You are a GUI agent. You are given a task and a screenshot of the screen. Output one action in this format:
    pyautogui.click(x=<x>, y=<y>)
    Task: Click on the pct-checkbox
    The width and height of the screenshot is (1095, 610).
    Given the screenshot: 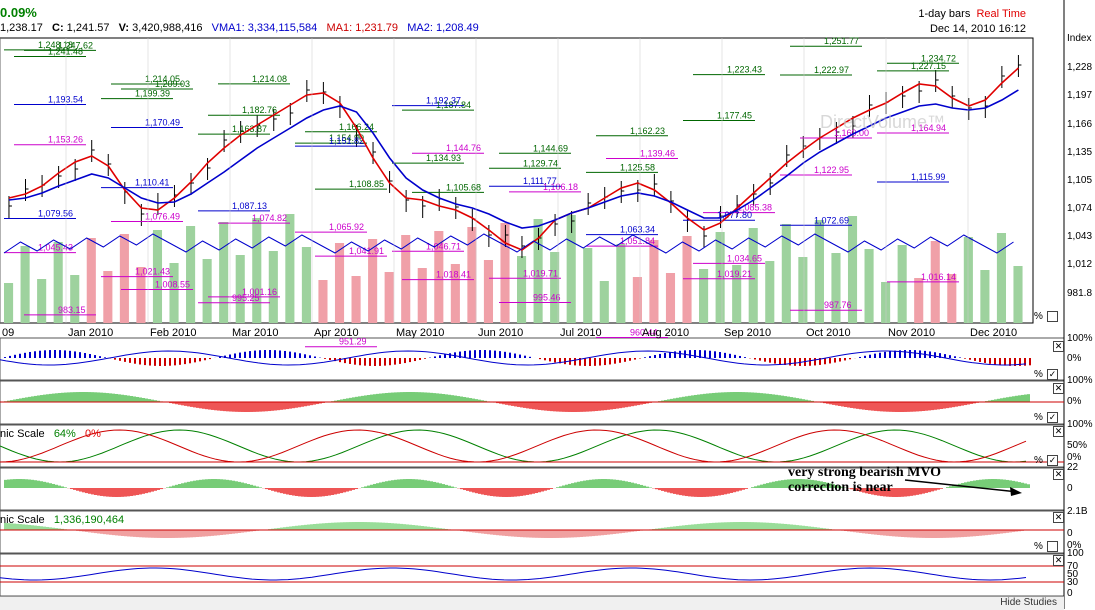 What is the action you would take?
    pyautogui.click(x=1052, y=316)
    